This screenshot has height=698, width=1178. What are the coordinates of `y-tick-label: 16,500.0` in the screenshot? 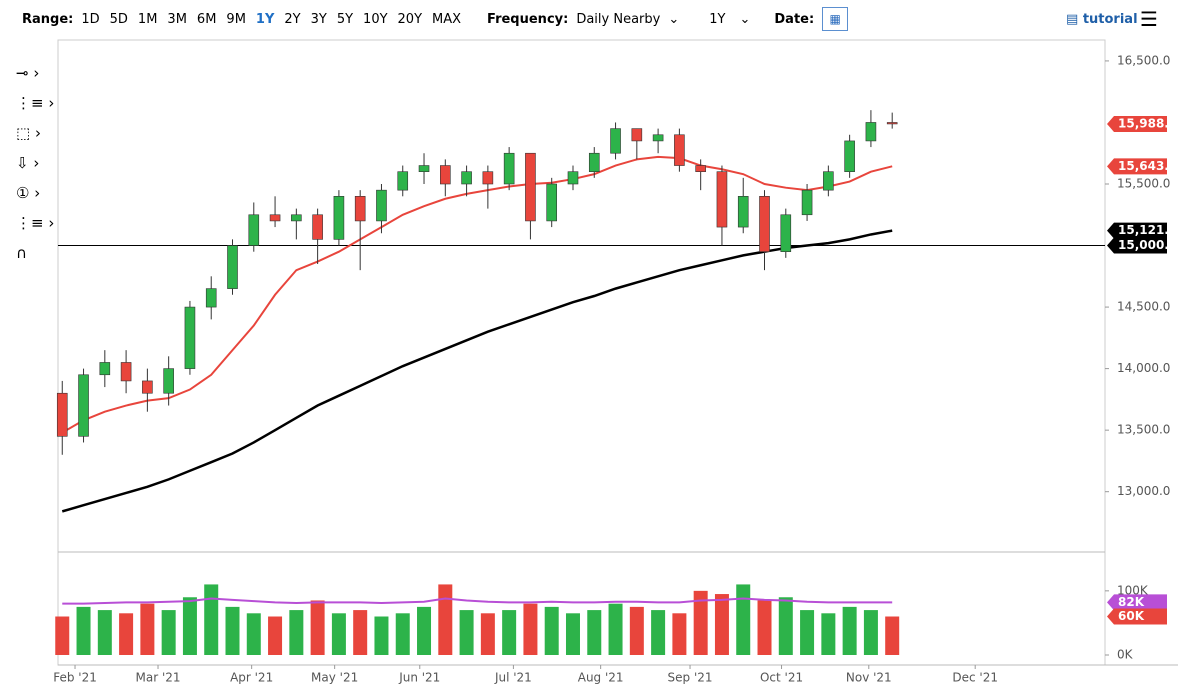 It's located at (1143, 60).